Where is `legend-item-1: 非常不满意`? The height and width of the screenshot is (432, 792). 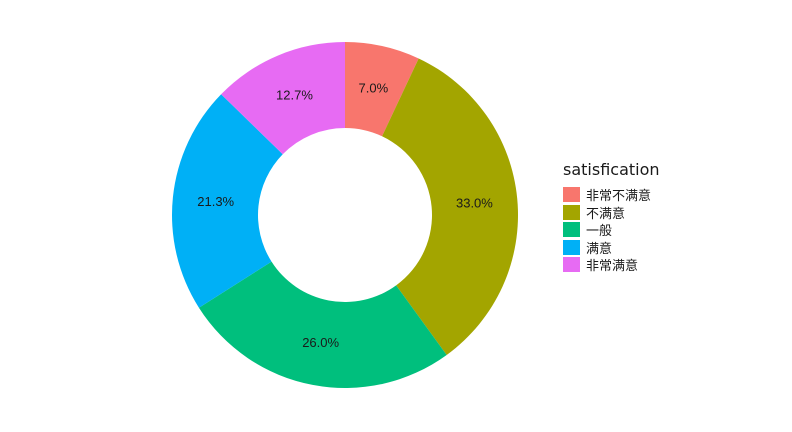
legend-item-1: 非常不满意 is located at coordinates (611, 195).